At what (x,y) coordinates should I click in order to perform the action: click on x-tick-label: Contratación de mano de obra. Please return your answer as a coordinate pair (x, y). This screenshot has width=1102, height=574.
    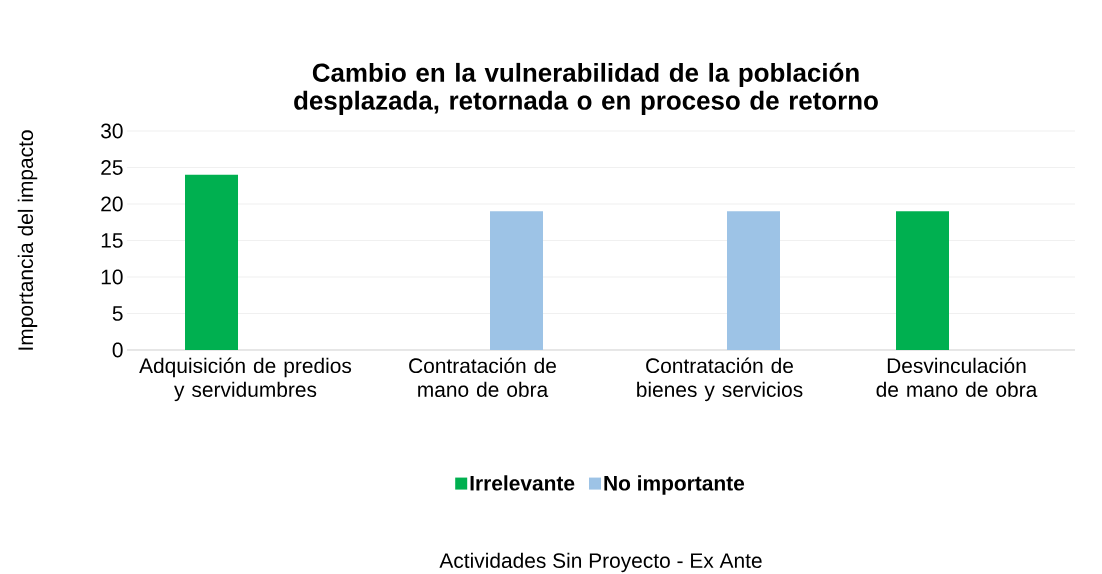
    Looking at the image, I should click on (482, 377).